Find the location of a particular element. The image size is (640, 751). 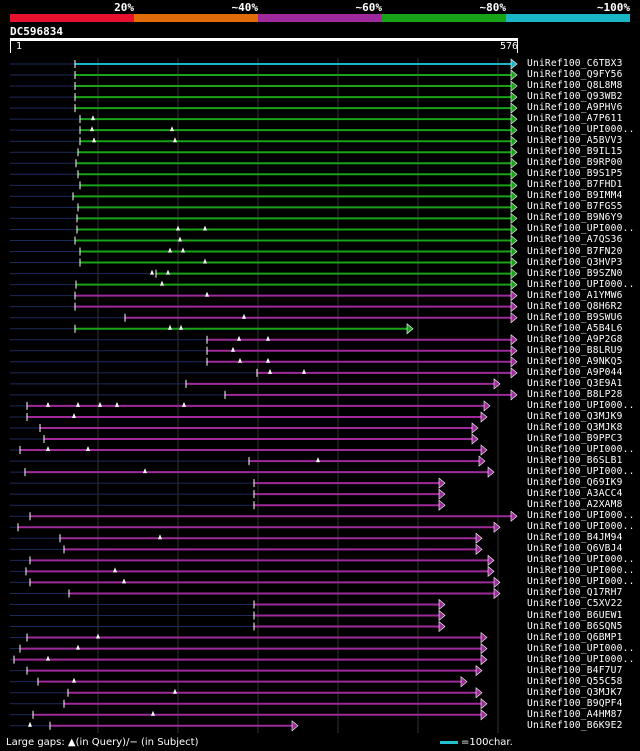

hit-label: UniRef100_A5B4L6 is located at coordinates (575, 328).